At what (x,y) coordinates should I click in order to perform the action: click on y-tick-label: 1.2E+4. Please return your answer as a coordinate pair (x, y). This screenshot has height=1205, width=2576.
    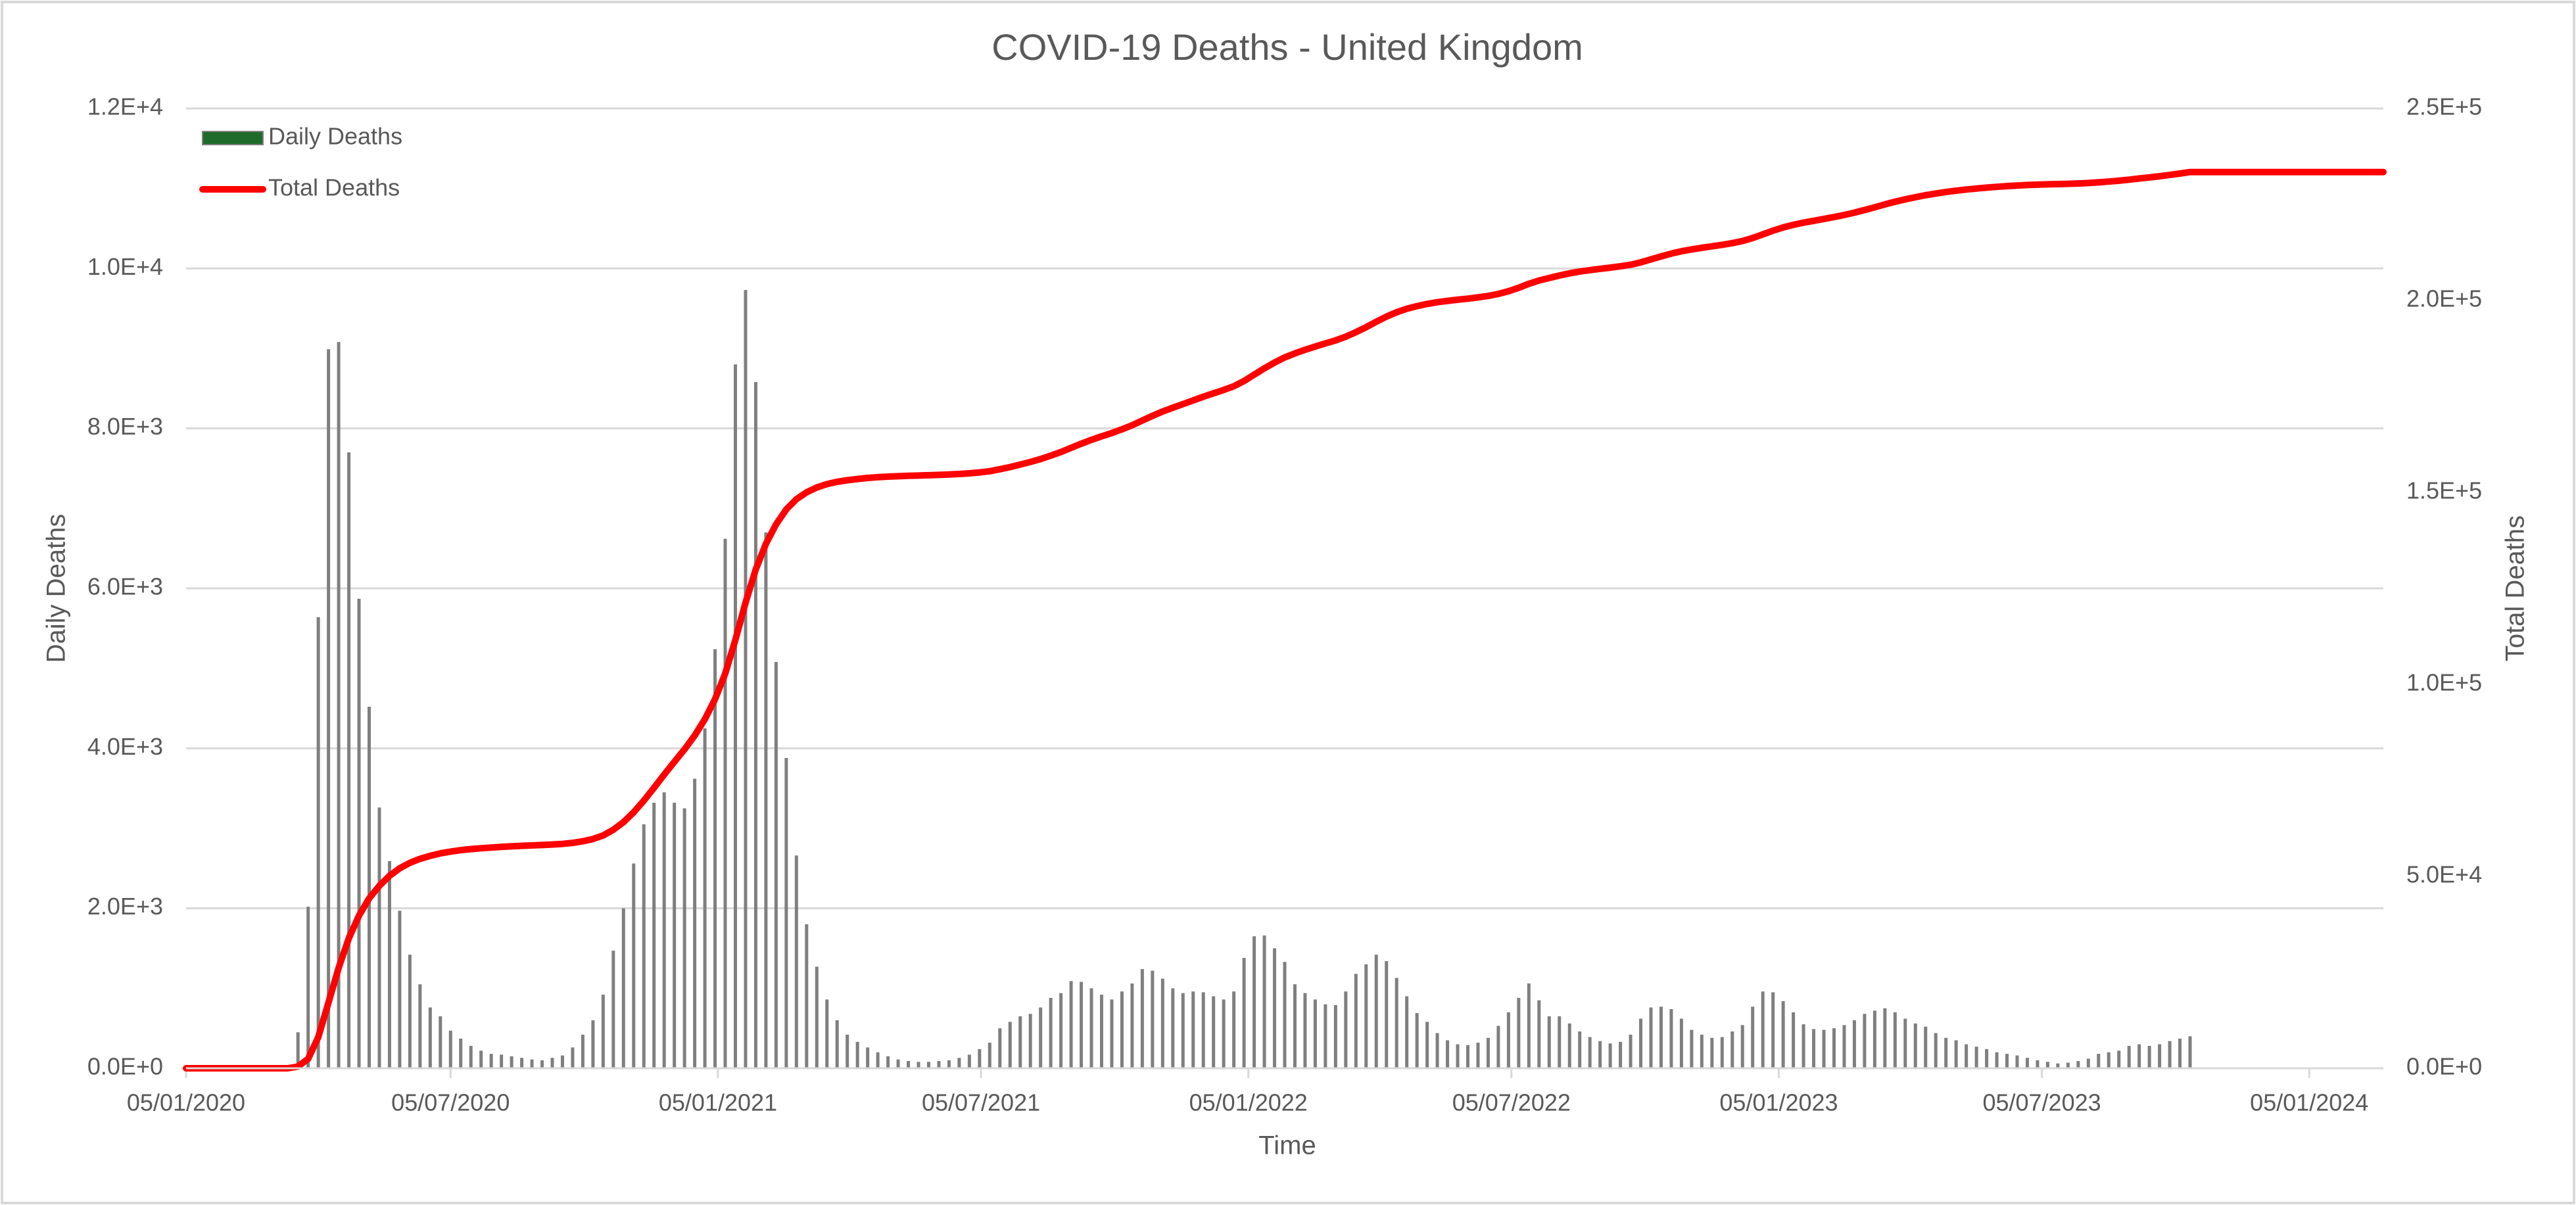
    Looking at the image, I should click on (125, 106).